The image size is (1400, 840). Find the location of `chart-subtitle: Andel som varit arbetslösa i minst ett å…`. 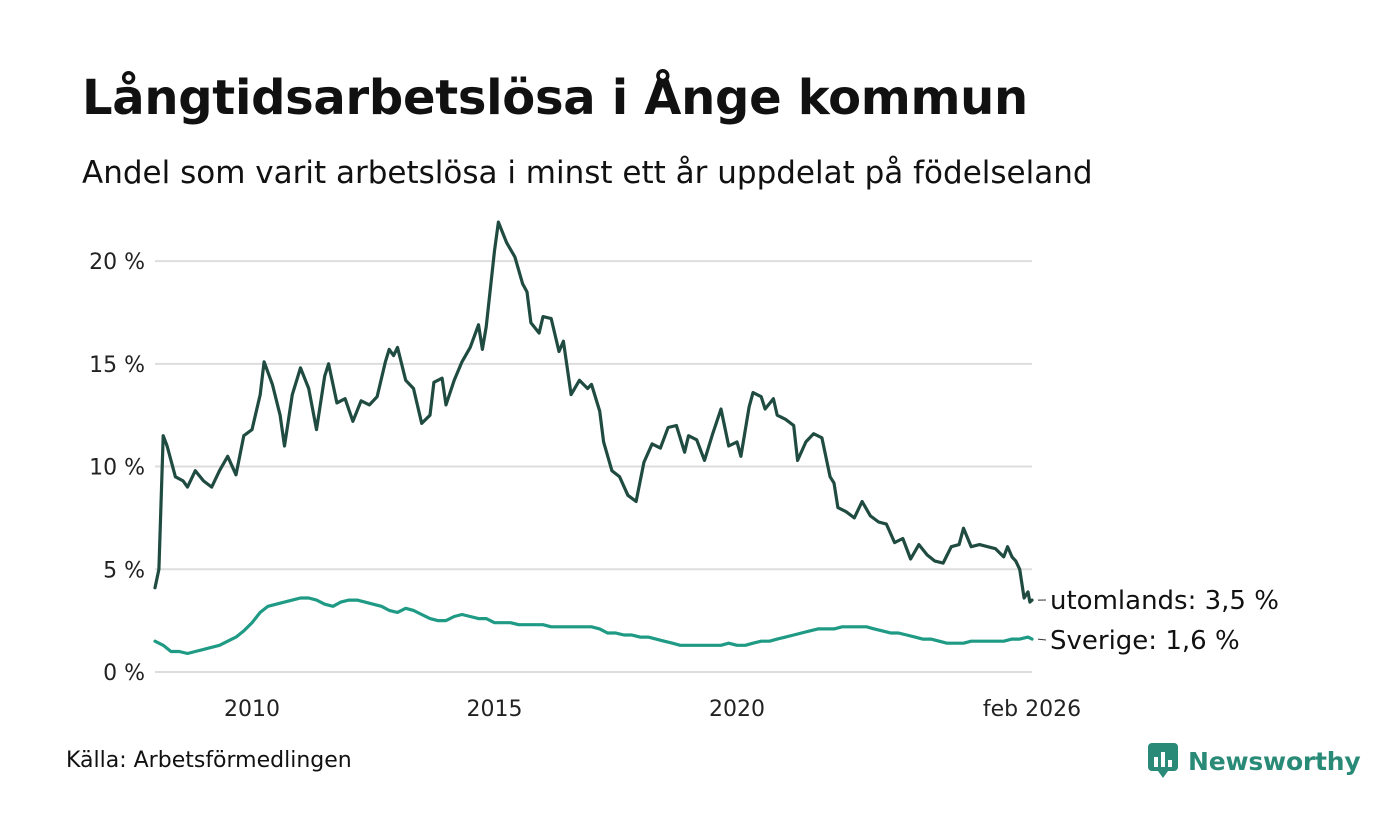

chart-subtitle: Andel som varit arbetslösa i minst ett å… is located at coordinates (587, 173).